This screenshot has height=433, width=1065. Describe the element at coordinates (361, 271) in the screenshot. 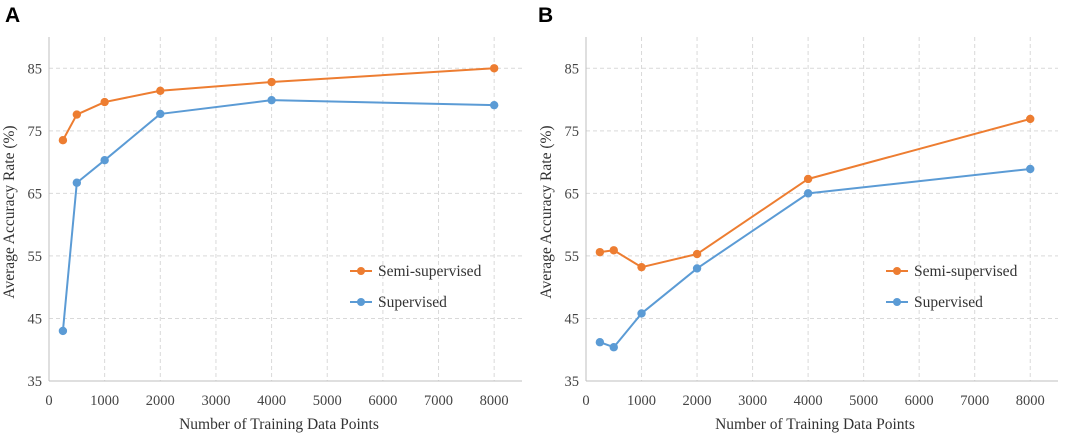

I see `legend-marker-semi-supervised-a` at that location.